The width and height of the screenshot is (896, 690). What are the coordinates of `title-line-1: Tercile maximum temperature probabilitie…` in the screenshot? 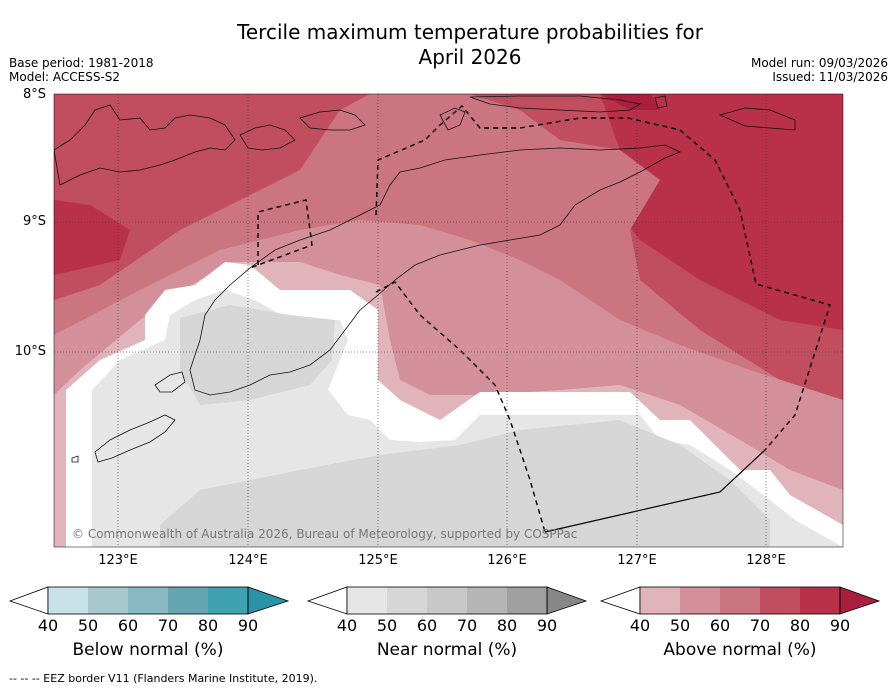 It's located at (470, 32).